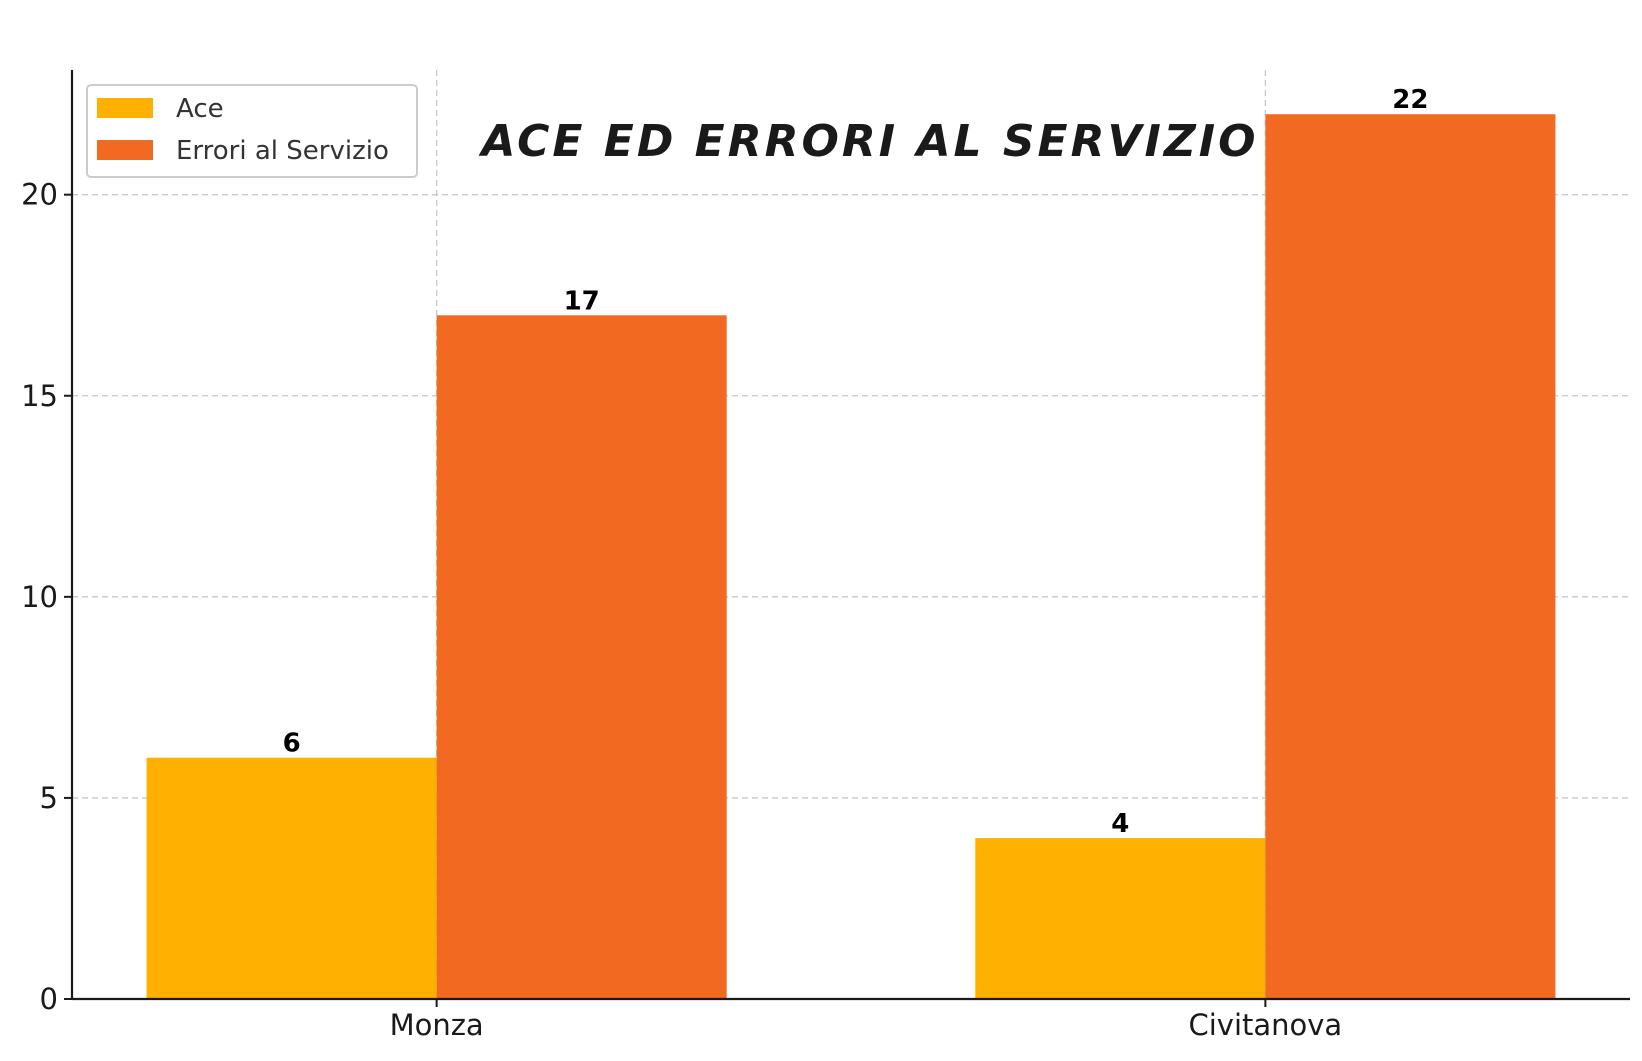  I want to click on bar-value-label: 4, so click(1120, 824).